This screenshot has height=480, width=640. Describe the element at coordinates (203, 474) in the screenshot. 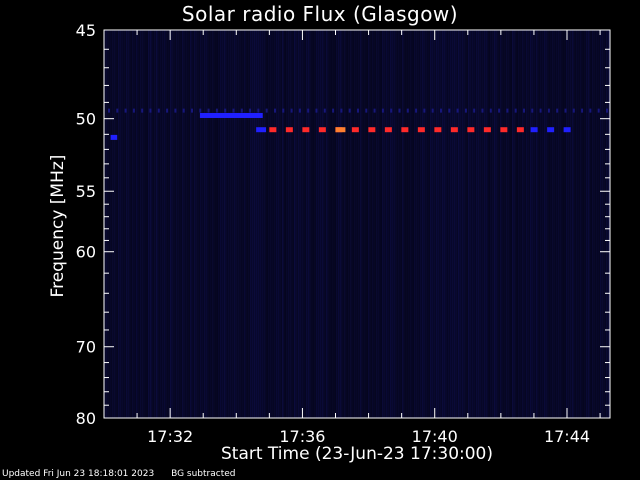

I see `bg-subtracted-note: BG subtracted` at that location.